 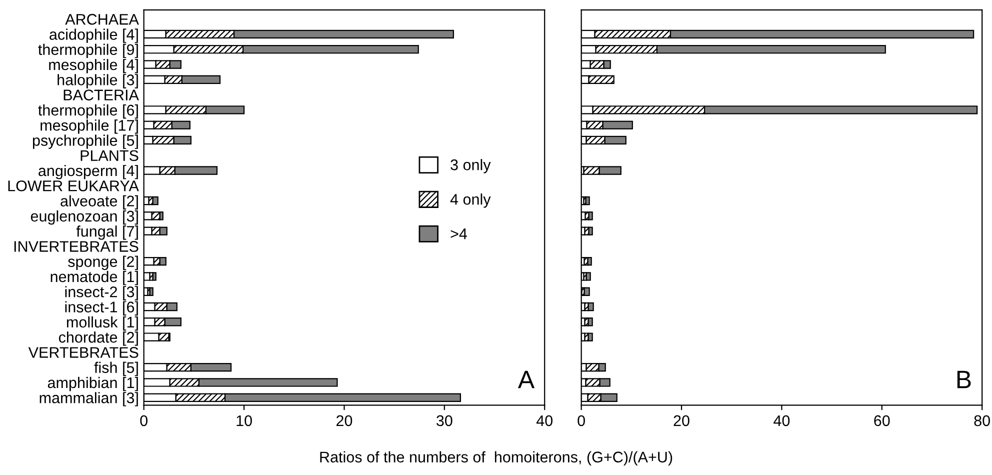 I want to click on legend-label: >4, so click(x=458, y=234).